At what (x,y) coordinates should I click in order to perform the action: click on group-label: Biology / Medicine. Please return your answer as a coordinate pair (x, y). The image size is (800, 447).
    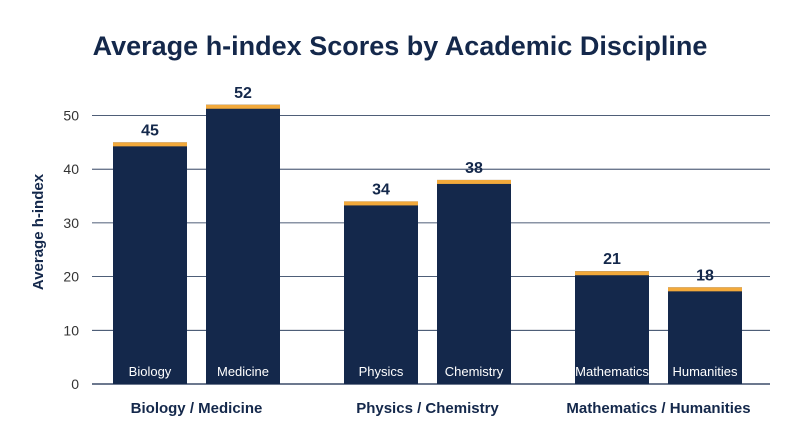
    Looking at the image, I should click on (197, 408).